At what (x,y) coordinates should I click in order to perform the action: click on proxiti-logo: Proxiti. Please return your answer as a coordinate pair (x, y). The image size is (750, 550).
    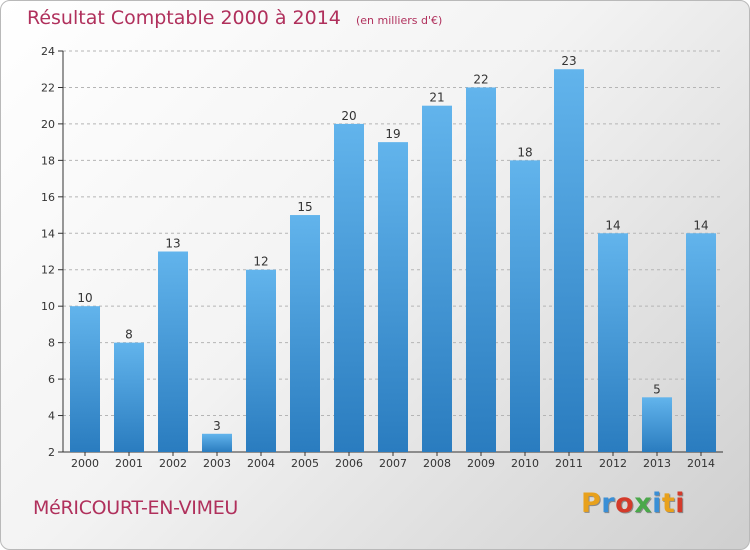
    Looking at the image, I should click on (633, 503).